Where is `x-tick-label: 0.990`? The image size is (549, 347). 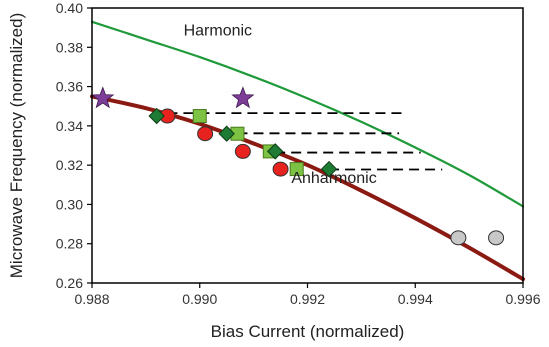
x-tick-label: 0.990 is located at coordinates (199, 299).